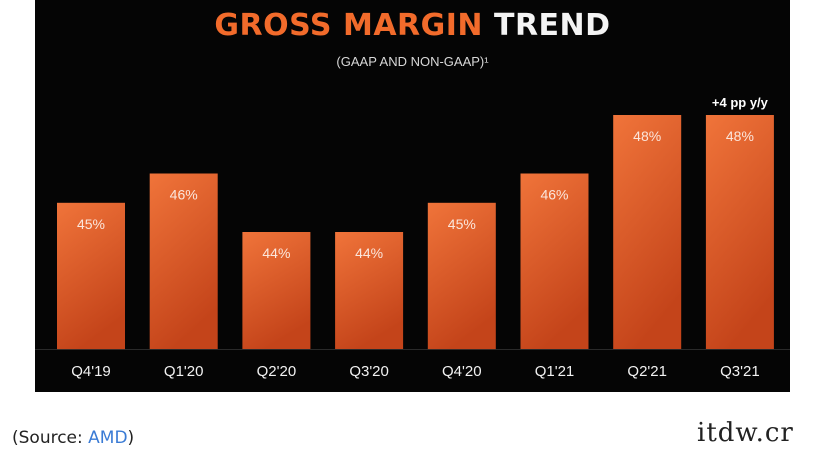 This screenshot has width=829, height=453. I want to click on tick-label-1: Q1'20, so click(184, 371).